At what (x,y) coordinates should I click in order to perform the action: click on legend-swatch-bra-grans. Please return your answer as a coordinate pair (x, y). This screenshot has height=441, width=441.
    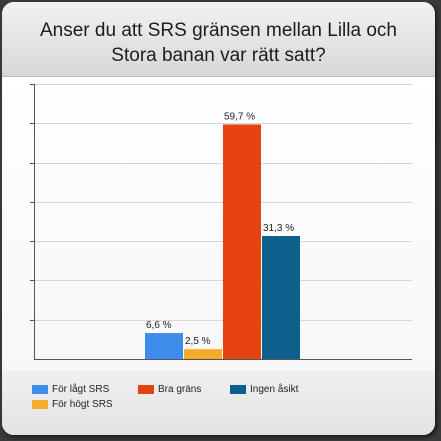
    Looking at the image, I should click on (146, 389).